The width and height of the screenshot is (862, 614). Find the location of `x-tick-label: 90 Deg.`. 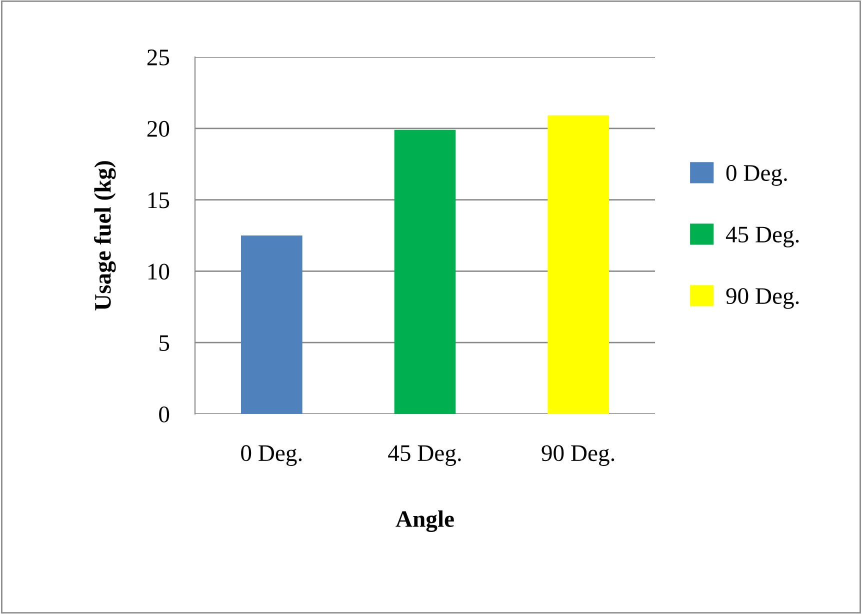

x-tick-label: 90 Deg. is located at coordinates (578, 455).